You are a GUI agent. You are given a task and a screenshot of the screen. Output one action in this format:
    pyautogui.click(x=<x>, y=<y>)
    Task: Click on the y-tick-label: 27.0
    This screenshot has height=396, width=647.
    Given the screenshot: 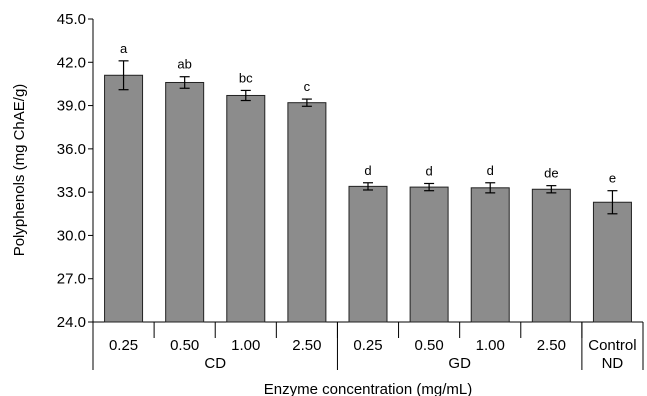 What is the action you would take?
    pyautogui.click(x=71, y=279)
    